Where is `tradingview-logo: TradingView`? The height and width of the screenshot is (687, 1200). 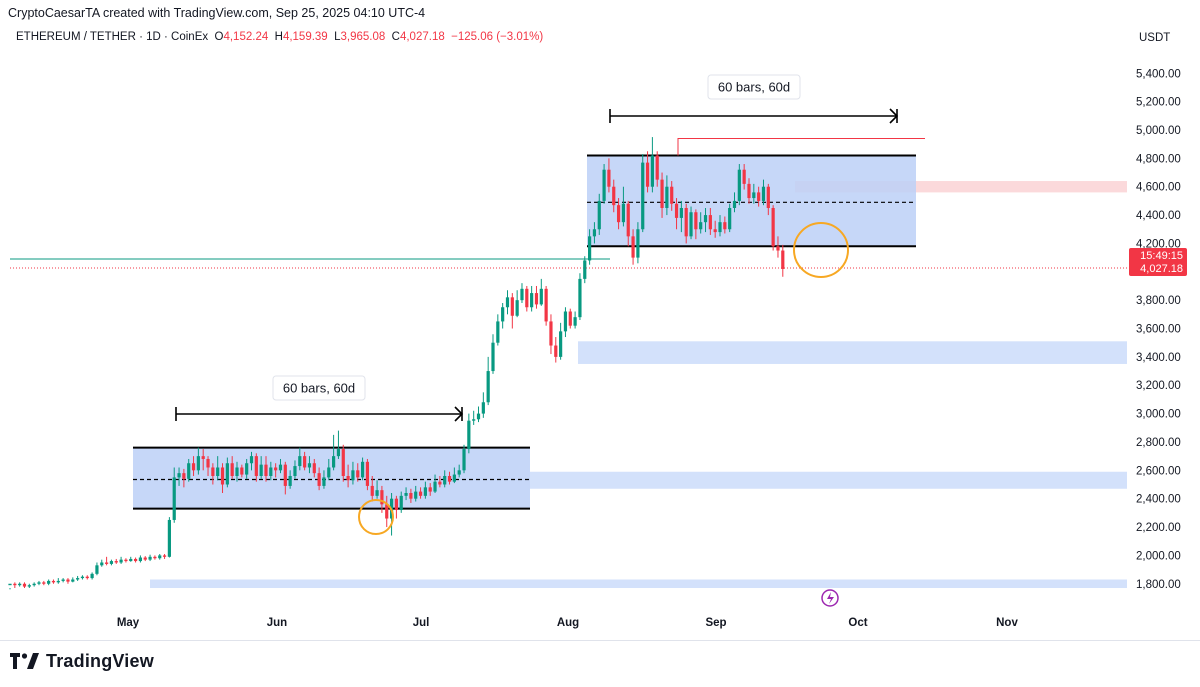
tradingview-logo: TradingView is located at coordinates (82, 661).